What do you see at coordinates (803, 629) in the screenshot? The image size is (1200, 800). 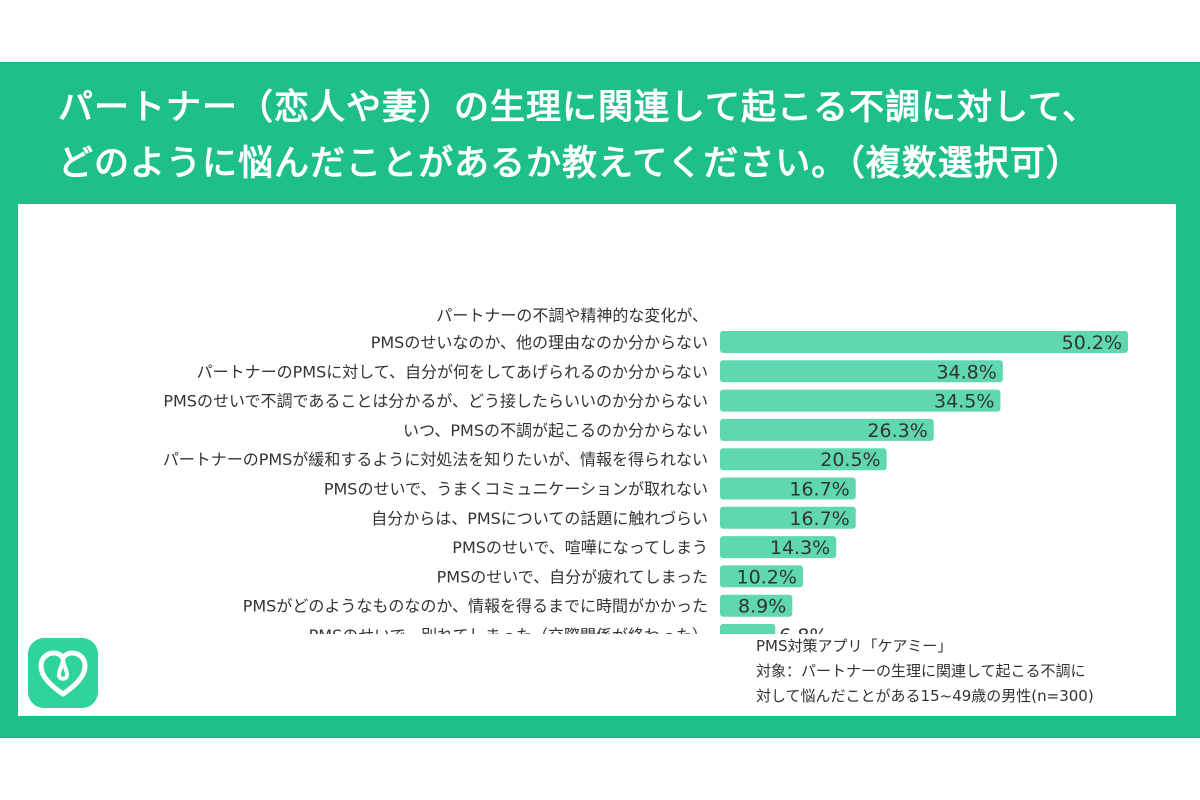 I see `value-label-10: 6.8%` at bounding box center [803, 629].